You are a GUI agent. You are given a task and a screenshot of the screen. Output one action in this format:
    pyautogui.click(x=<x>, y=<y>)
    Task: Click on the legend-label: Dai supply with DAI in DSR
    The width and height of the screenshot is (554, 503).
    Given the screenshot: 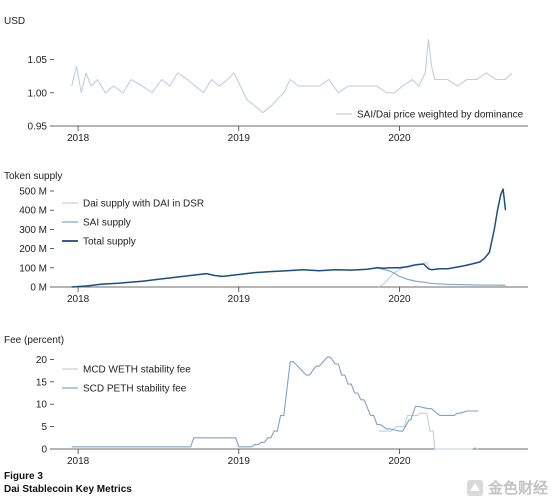 What is the action you would take?
    pyautogui.click(x=143, y=204)
    